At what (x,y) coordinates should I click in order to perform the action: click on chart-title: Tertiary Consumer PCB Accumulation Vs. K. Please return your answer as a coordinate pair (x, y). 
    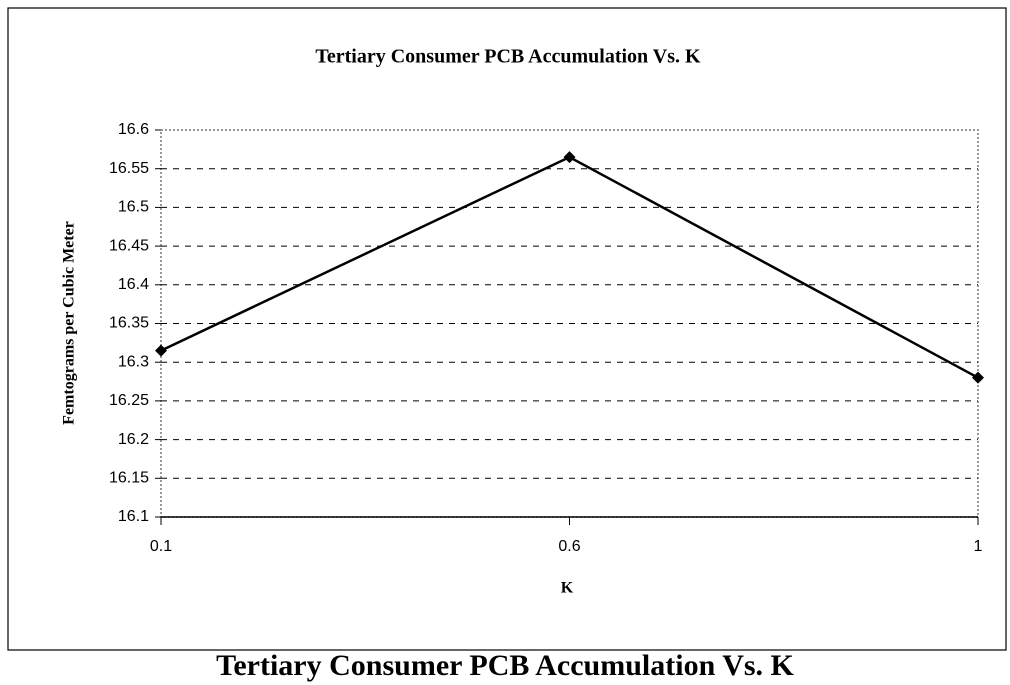
    Looking at the image, I should click on (508, 57).